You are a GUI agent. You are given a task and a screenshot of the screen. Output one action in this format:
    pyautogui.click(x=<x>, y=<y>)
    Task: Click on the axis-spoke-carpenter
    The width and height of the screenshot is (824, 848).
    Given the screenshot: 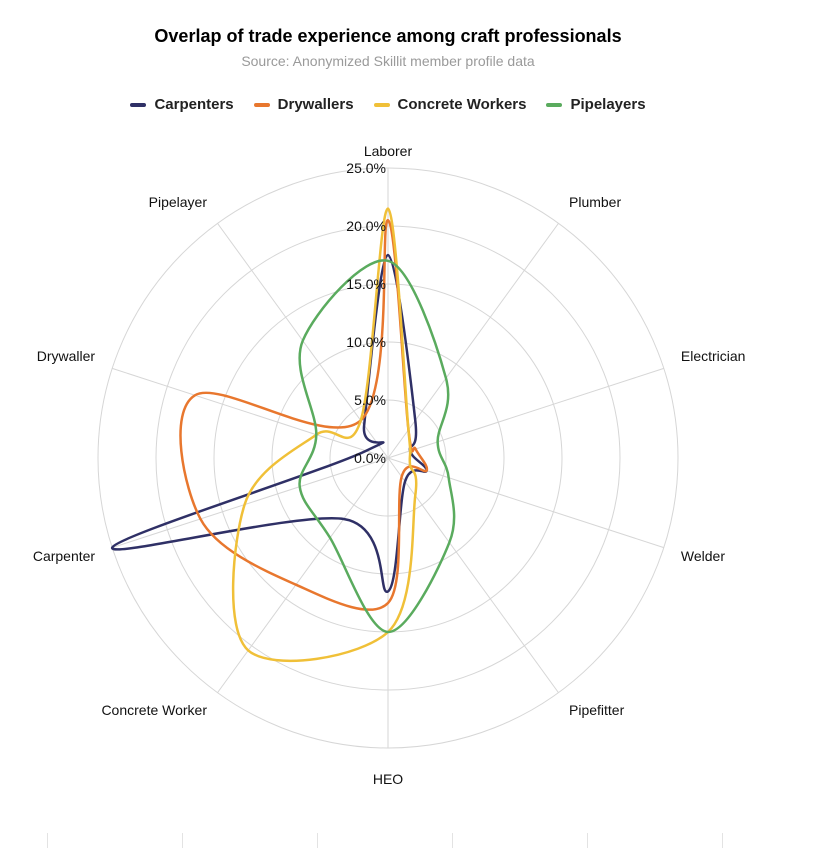 What is the action you would take?
    pyautogui.click(x=250, y=503)
    